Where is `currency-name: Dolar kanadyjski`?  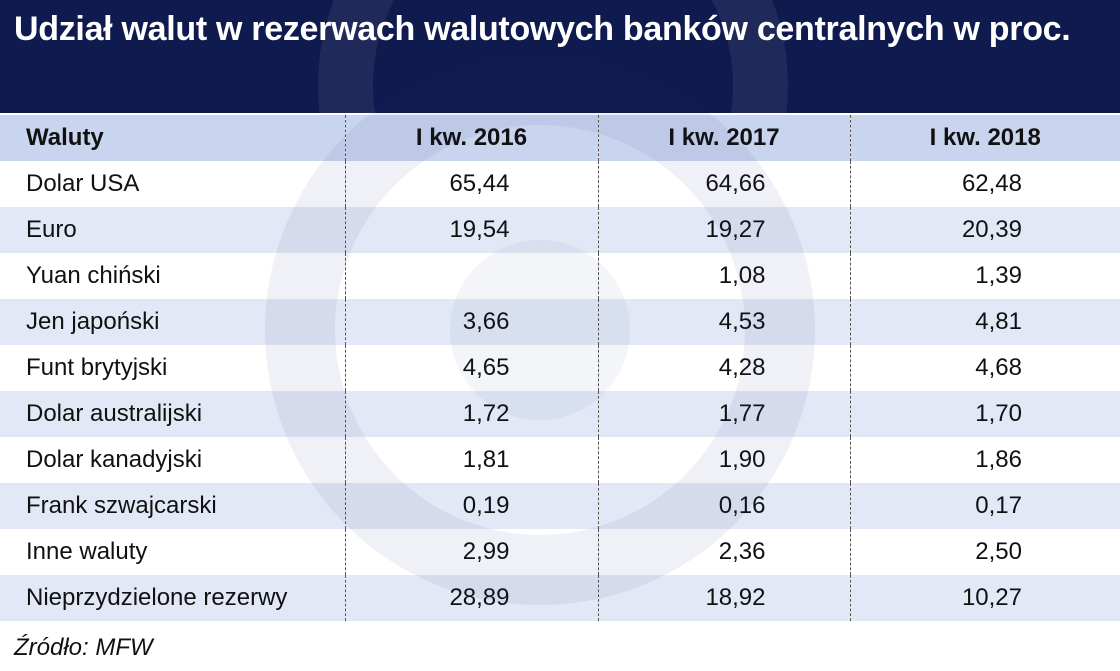
currency-name: Dolar kanadyjski is located at coordinates (172, 460).